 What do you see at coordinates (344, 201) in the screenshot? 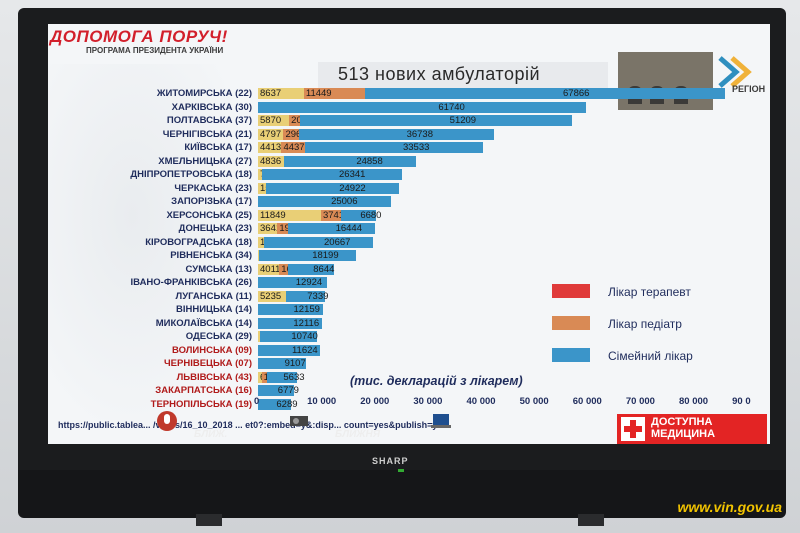
I see `data-label: 25006` at bounding box center [344, 201].